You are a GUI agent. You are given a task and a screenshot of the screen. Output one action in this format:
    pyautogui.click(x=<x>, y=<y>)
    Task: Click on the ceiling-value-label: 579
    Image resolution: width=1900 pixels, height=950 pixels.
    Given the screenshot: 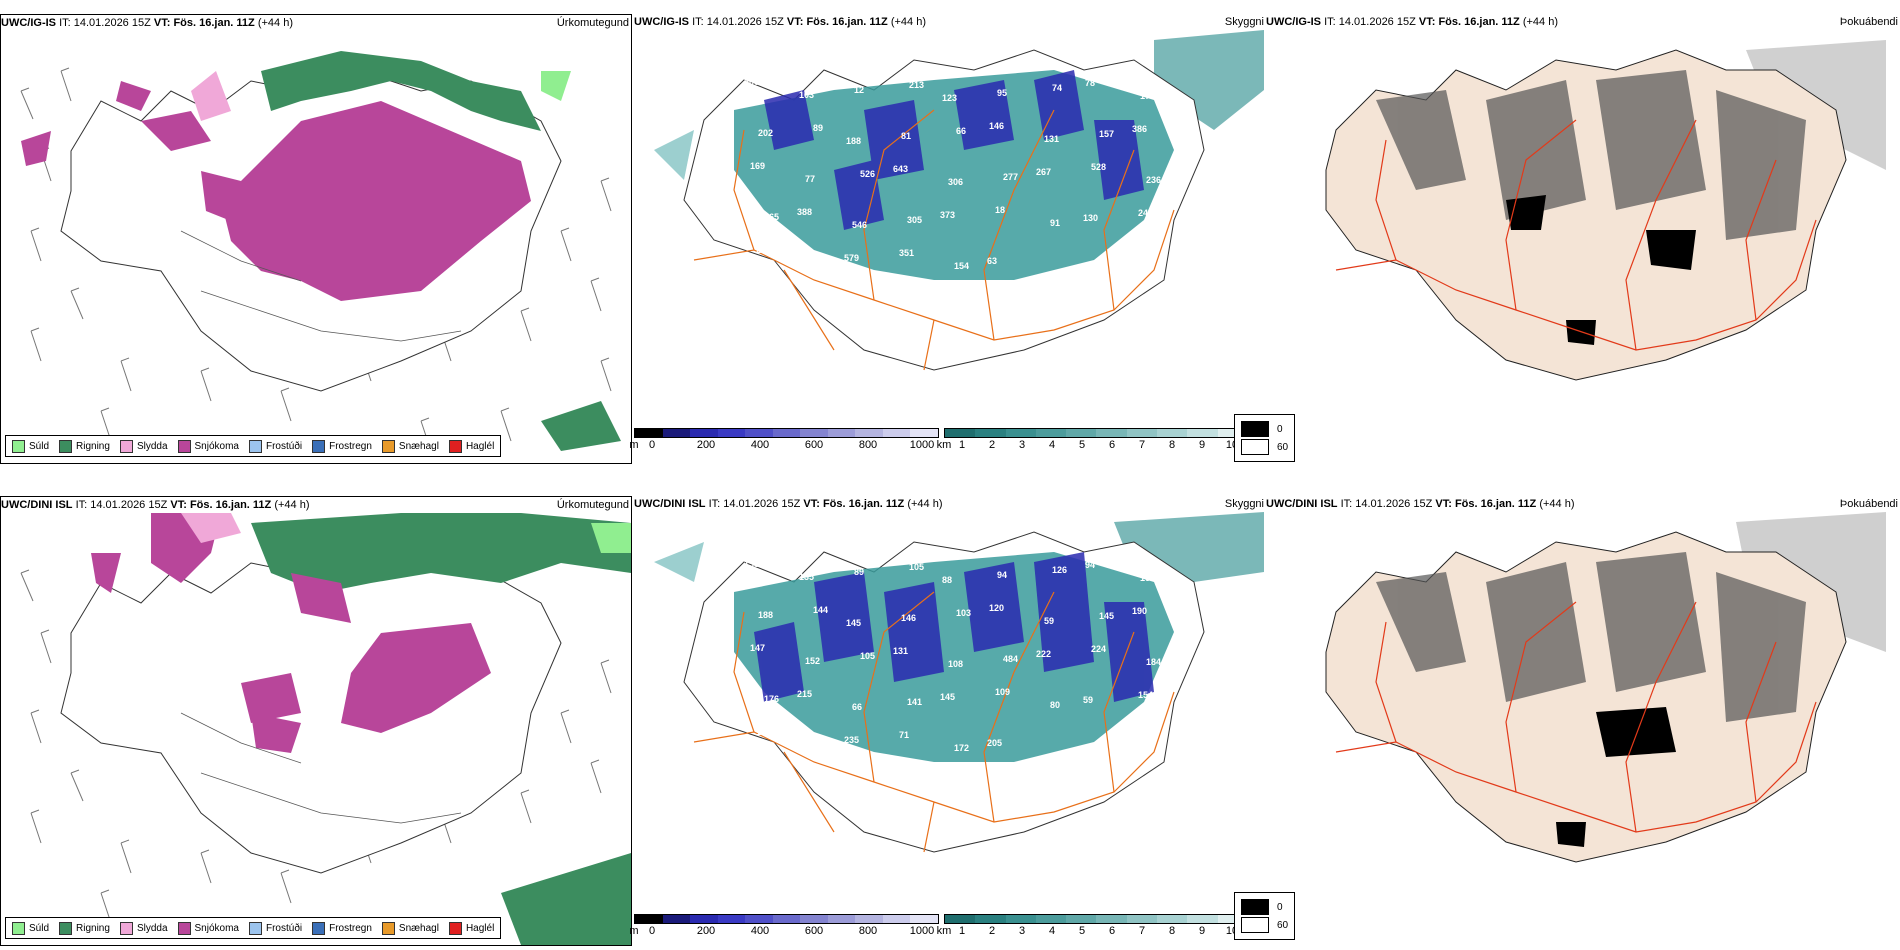 What is the action you would take?
    pyautogui.click(x=851, y=258)
    